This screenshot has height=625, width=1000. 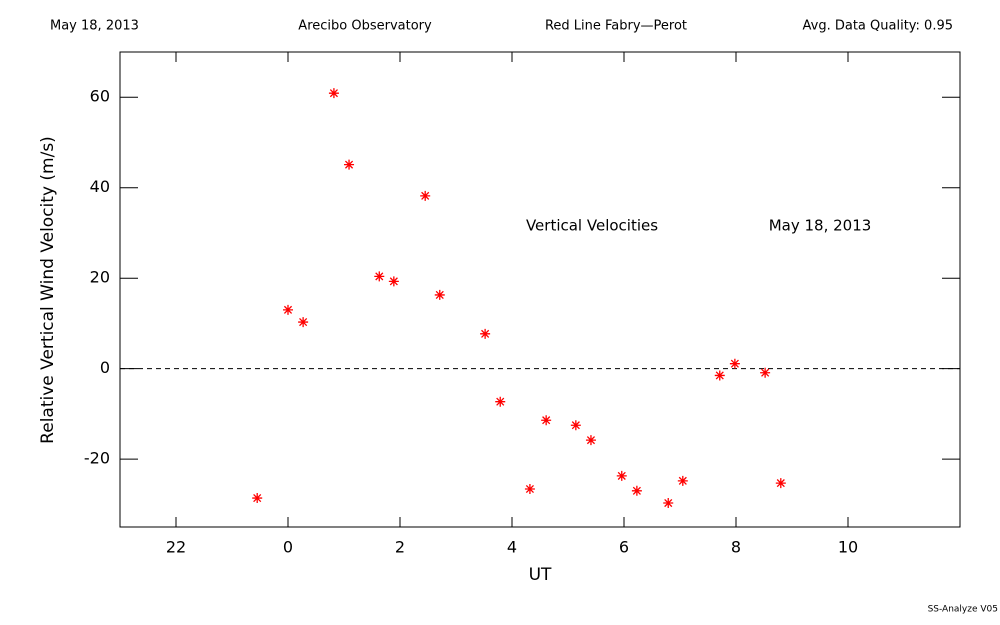 What do you see at coordinates (176, 547) in the screenshot?
I see `x-tick-label: 22` at bounding box center [176, 547].